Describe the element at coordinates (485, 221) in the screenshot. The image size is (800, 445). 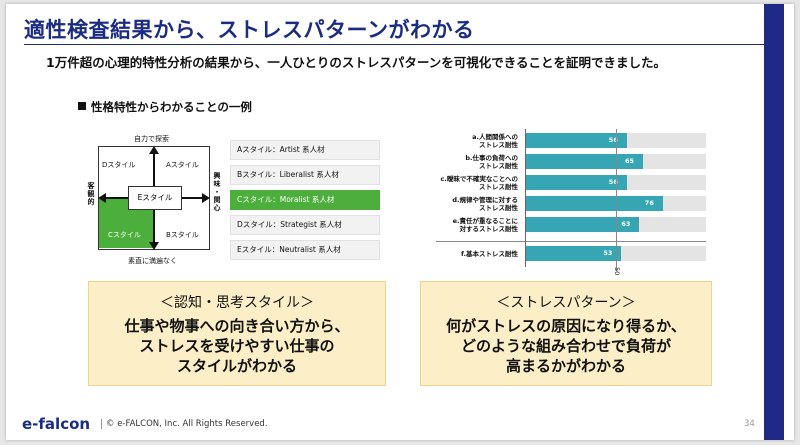
I see `bar-category-label-line: e.責任が重なることに` at that location.